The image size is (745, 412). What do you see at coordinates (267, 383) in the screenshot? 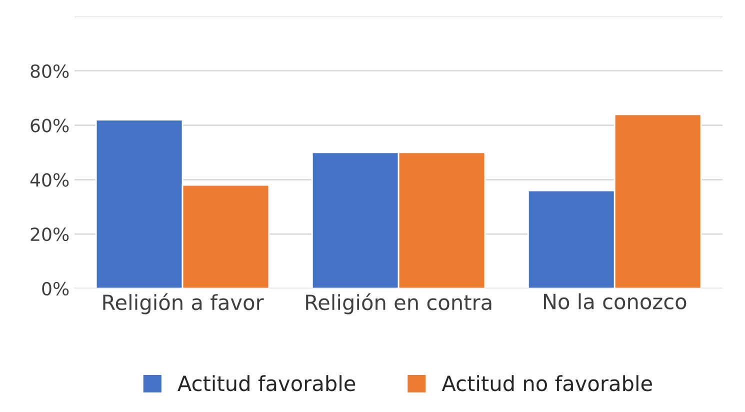
I see `legend-label: Actitud favorable` at bounding box center [267, 383].